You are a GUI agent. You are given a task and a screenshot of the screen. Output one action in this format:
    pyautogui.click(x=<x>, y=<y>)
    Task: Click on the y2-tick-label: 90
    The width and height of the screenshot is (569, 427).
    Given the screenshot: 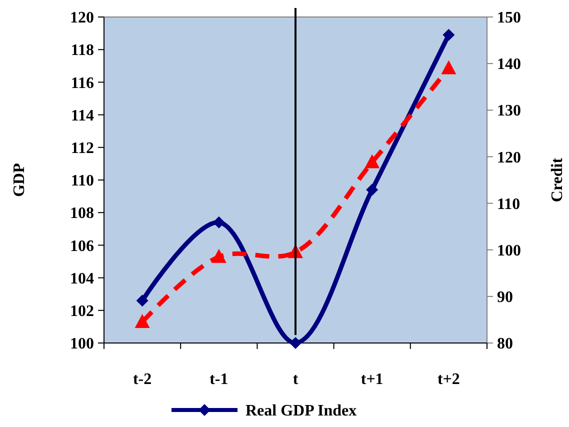 What is the action you would take?
    pyautogui.click(x=505, y=297)
    